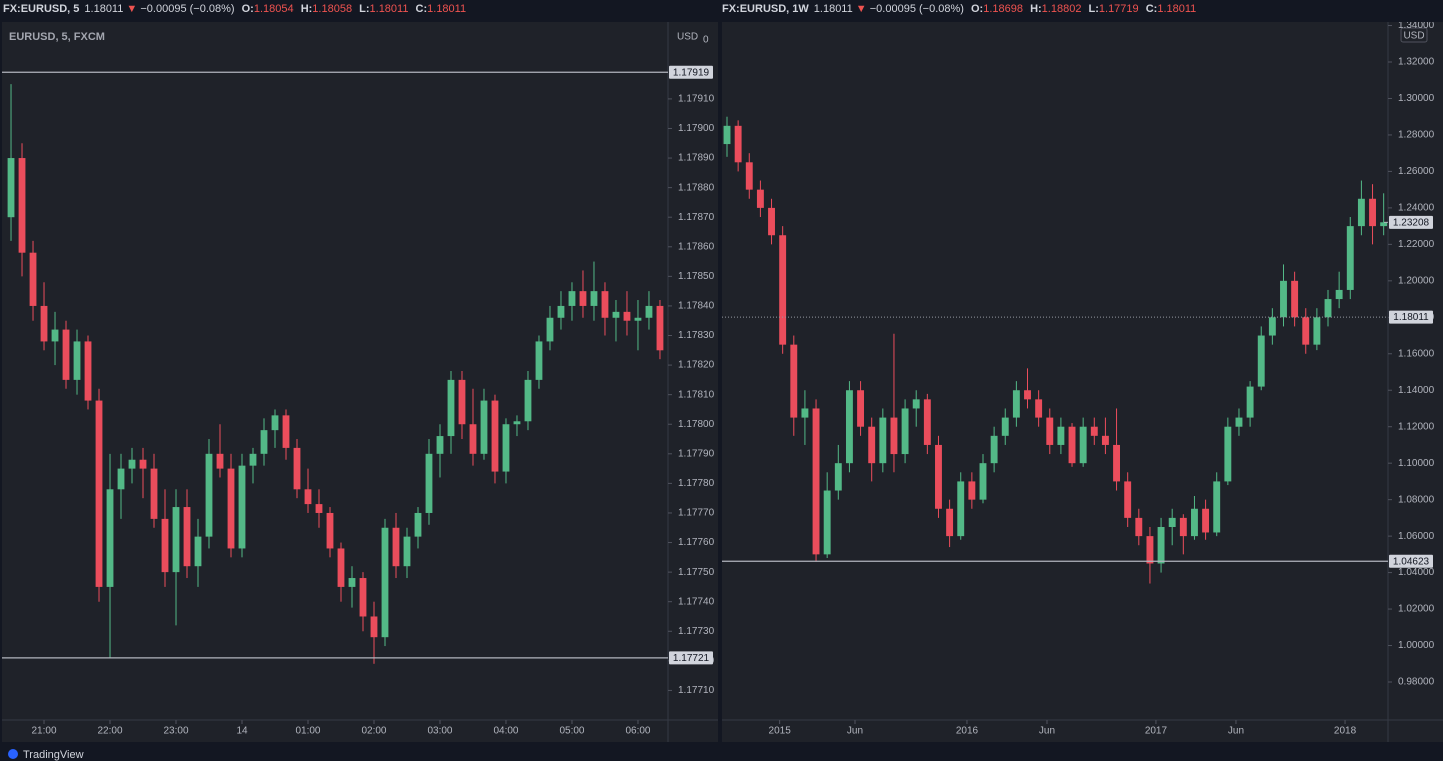  I want to click on x-tick-label: 03:00, so click(439, 731).